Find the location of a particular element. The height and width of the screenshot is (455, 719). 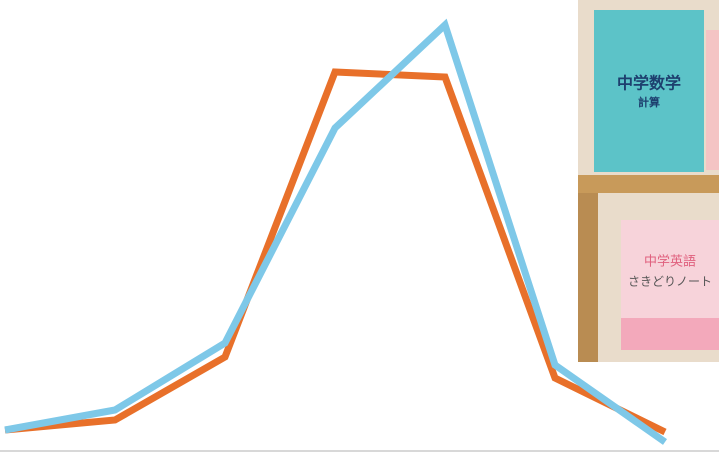

book-text: さきどりノート is located at coordinates (670, 282).